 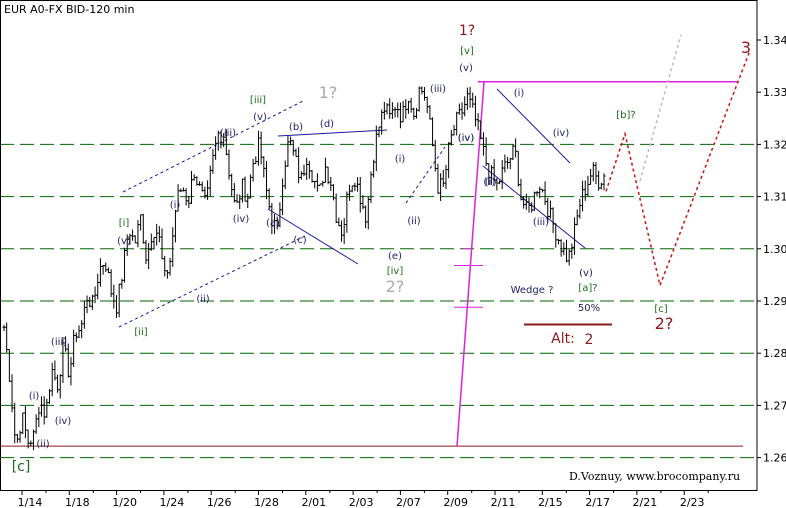 I want to click on wave-label: Alt:, so click(x=563, y=339).